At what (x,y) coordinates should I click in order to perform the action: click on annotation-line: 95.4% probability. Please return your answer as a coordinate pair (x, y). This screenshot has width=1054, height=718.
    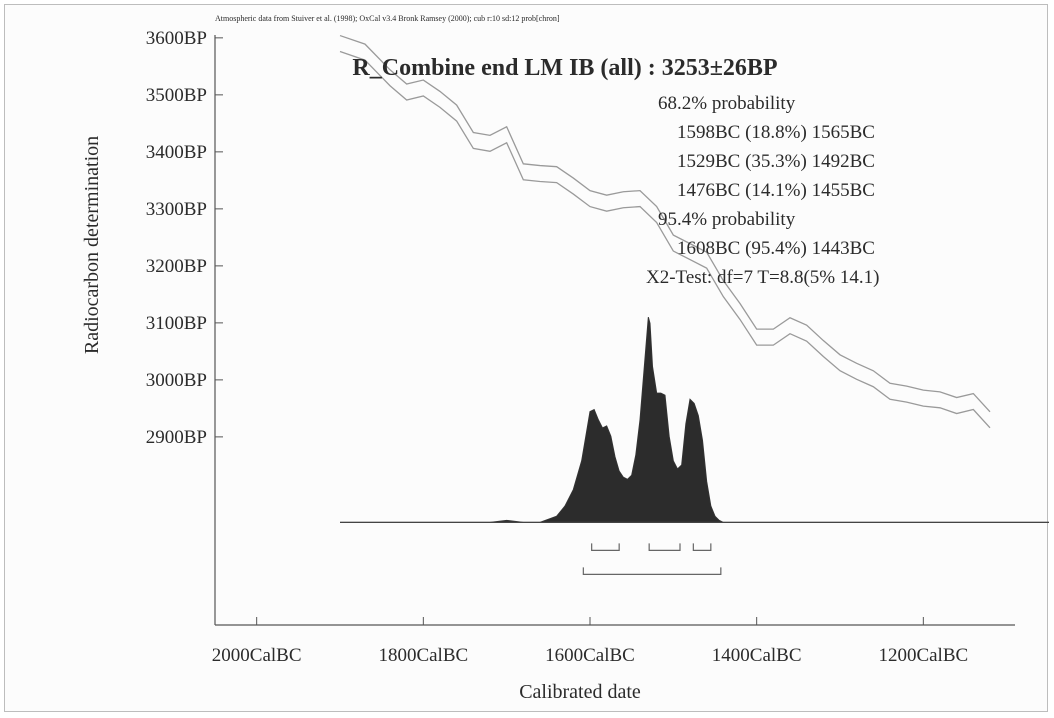
    Looking at the image, I should click on (727, 219).